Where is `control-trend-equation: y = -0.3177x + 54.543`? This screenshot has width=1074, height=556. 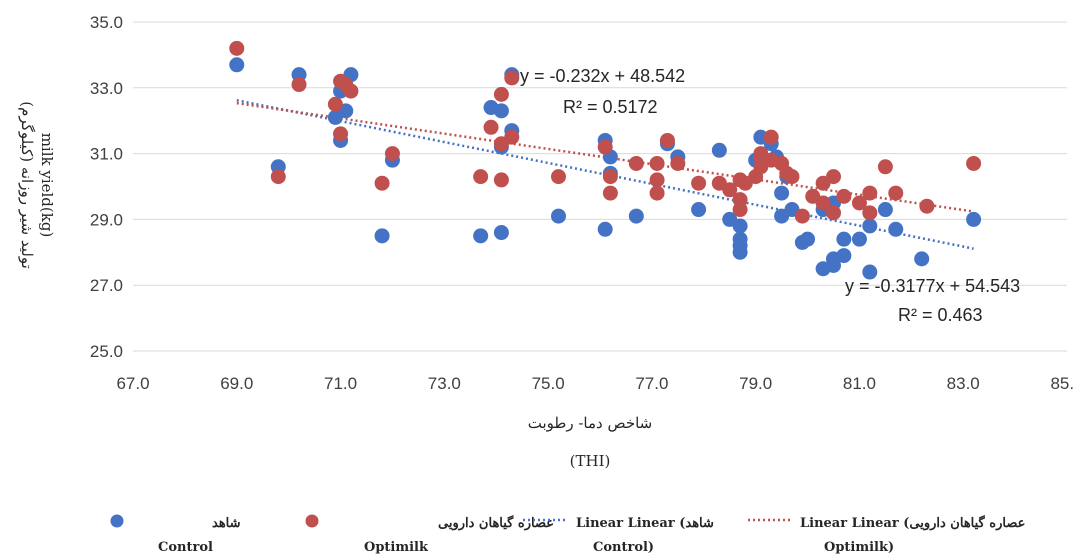 control-trend-equation: y = -0.3177x + 54.543 is located at coordinates (932, 286).